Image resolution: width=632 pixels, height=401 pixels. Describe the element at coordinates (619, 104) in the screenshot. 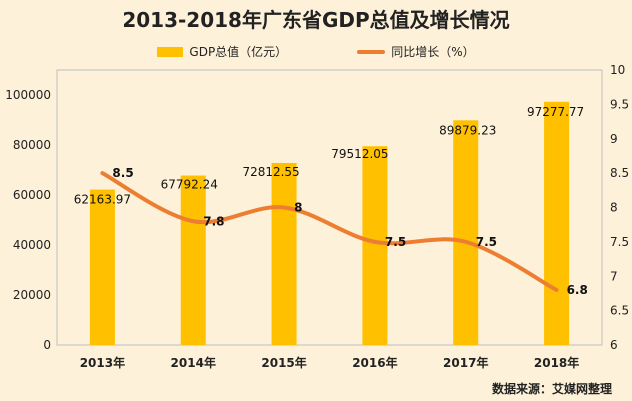

I see `y-right-tick-label: 9.5` at that location.